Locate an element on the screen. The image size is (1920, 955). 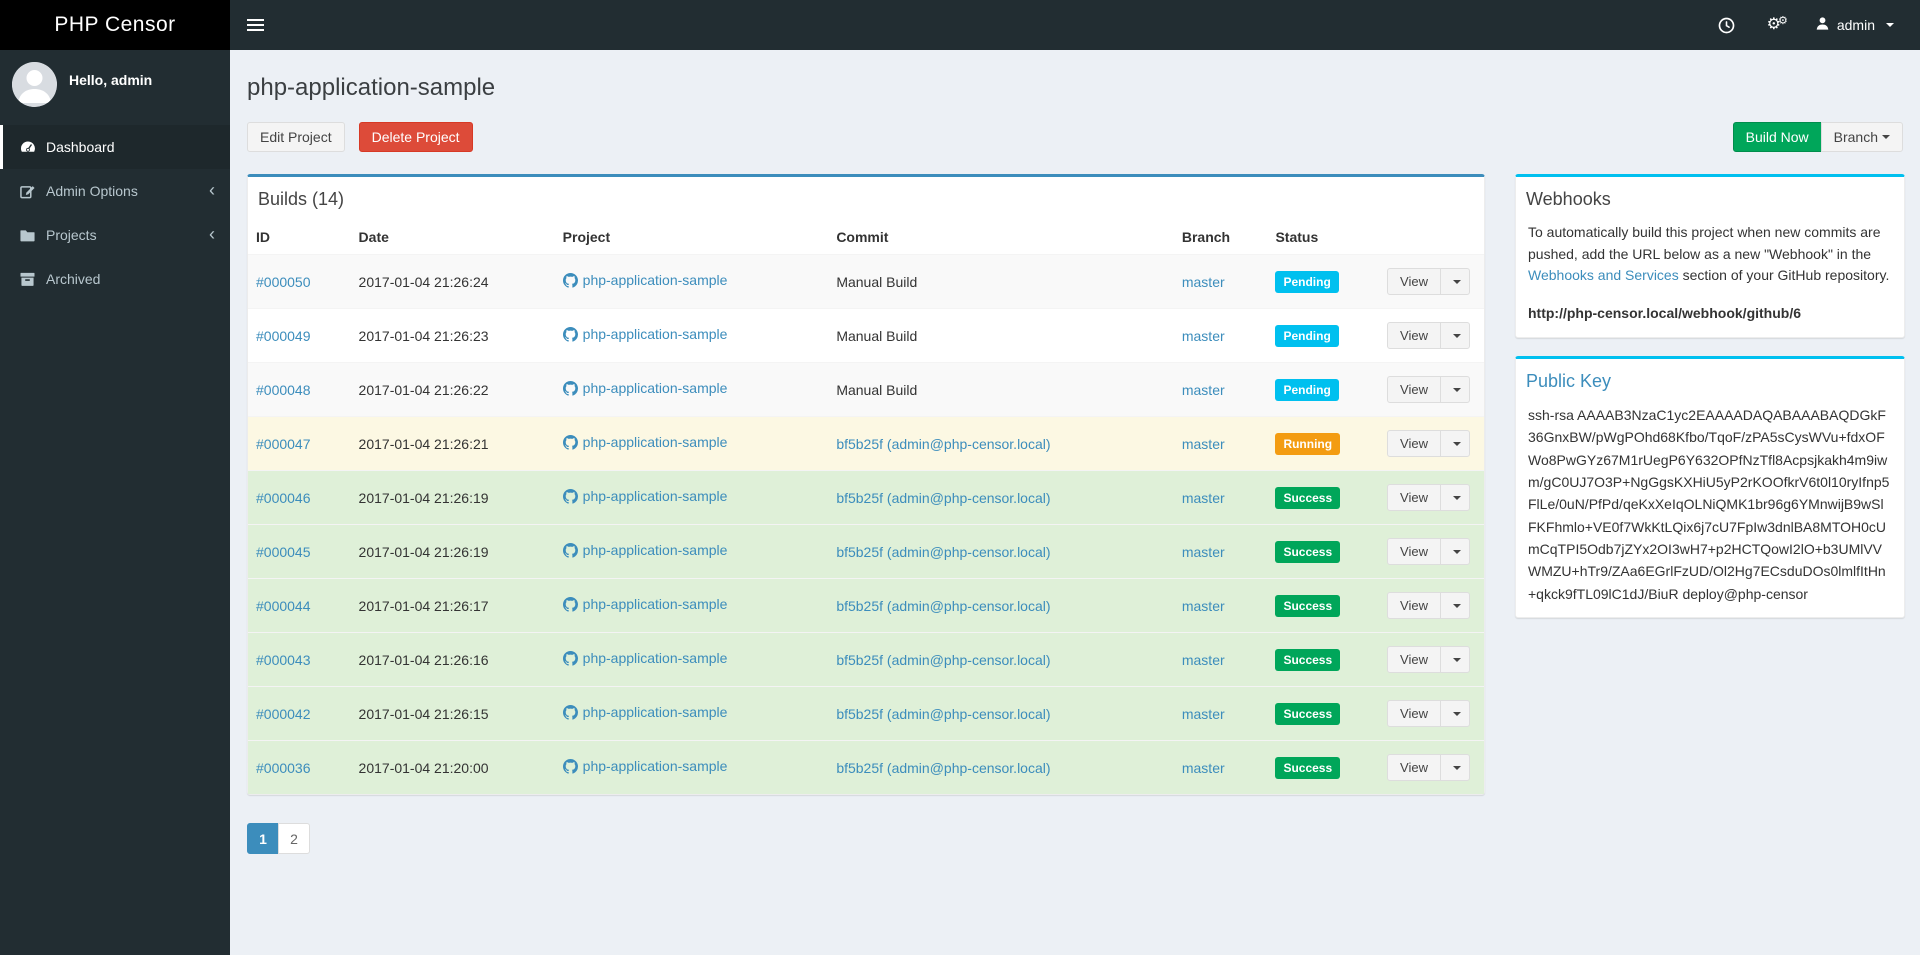
dashboard-icon is located at coordinates (27, 147).